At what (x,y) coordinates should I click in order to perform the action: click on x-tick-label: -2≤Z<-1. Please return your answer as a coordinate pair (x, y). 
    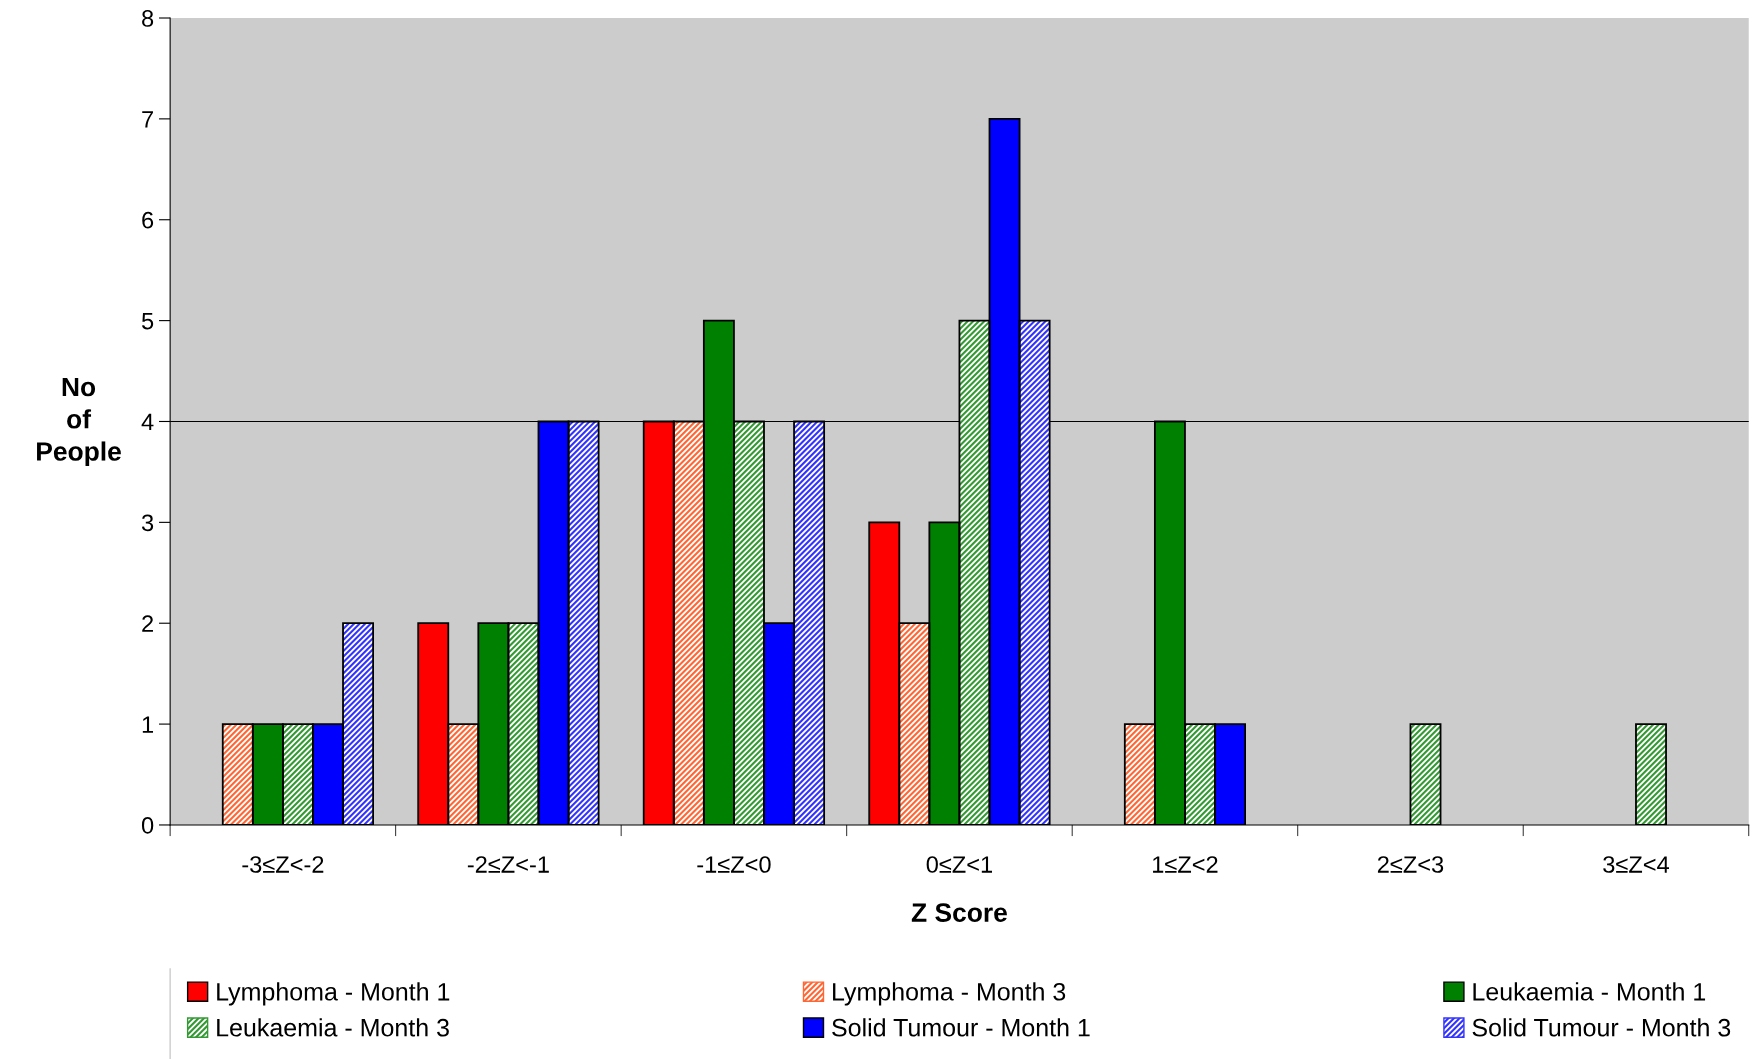
    Looking at the image, I should click on (508, 864).